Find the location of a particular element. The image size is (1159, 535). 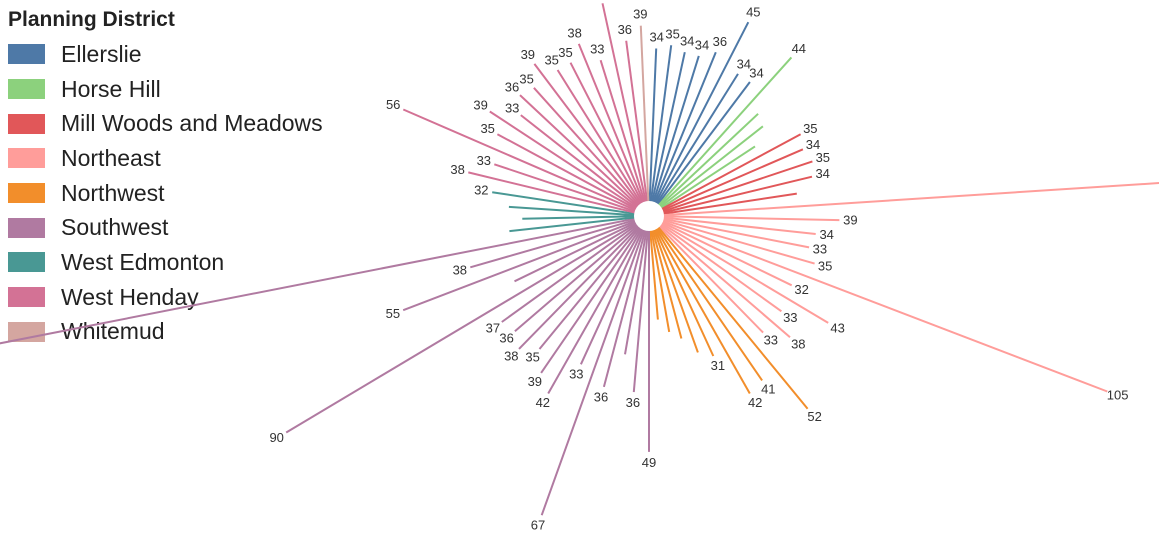

legend-item: Southwest is located at coordinates (165, 227).